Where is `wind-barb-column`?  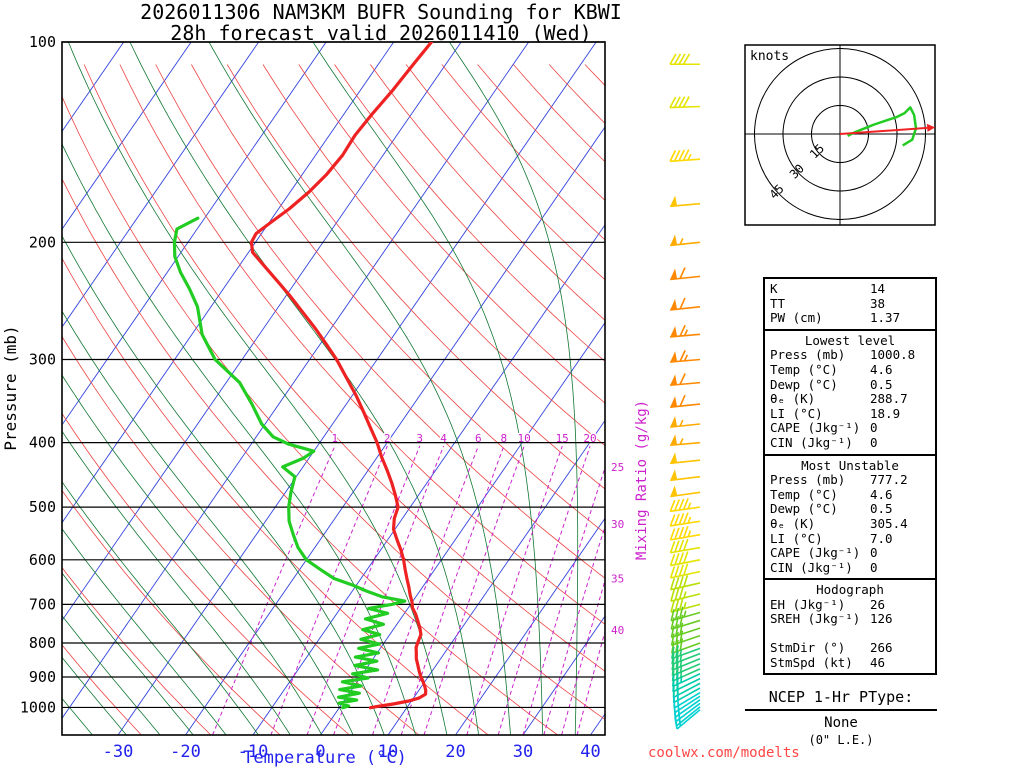 wind-barb-column is located at coordinates (685, 391).